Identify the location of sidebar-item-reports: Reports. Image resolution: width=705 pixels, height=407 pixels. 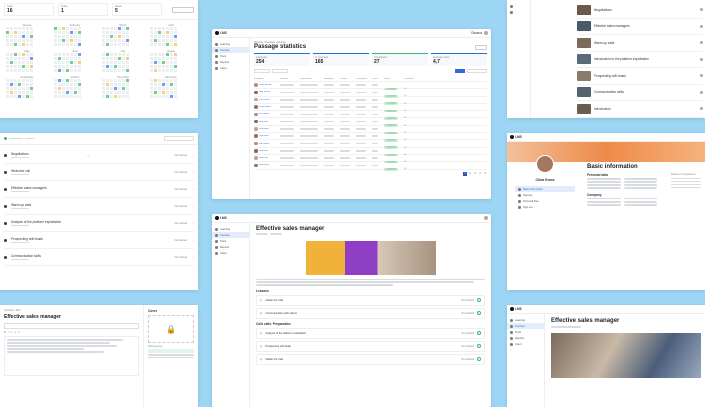
(230, 247).